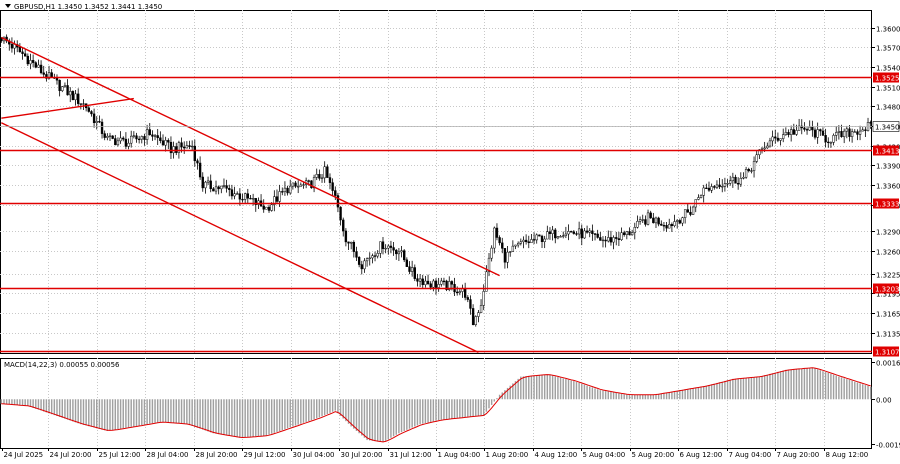  Describe the element at coordinates (62, 365) in the screenshot. I see `macd-header: MACD(14,22,3) 0.00055 0.00056` at that location.